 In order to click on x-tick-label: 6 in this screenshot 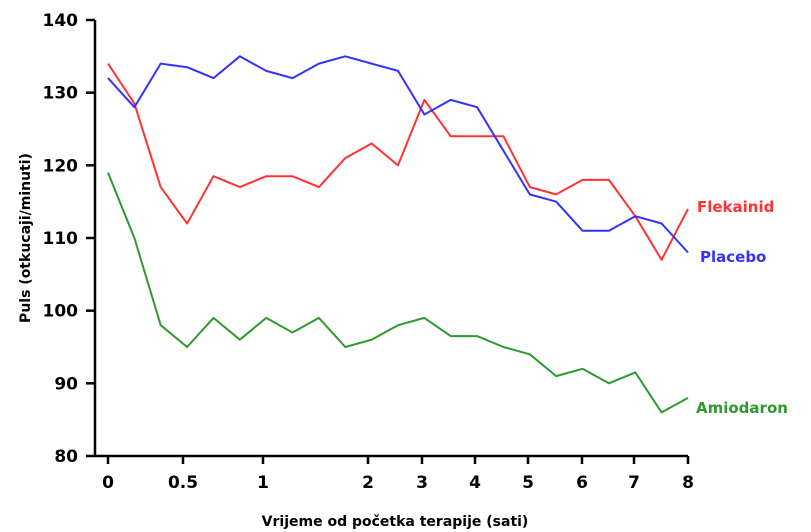, I will do `click(582, 483)`.